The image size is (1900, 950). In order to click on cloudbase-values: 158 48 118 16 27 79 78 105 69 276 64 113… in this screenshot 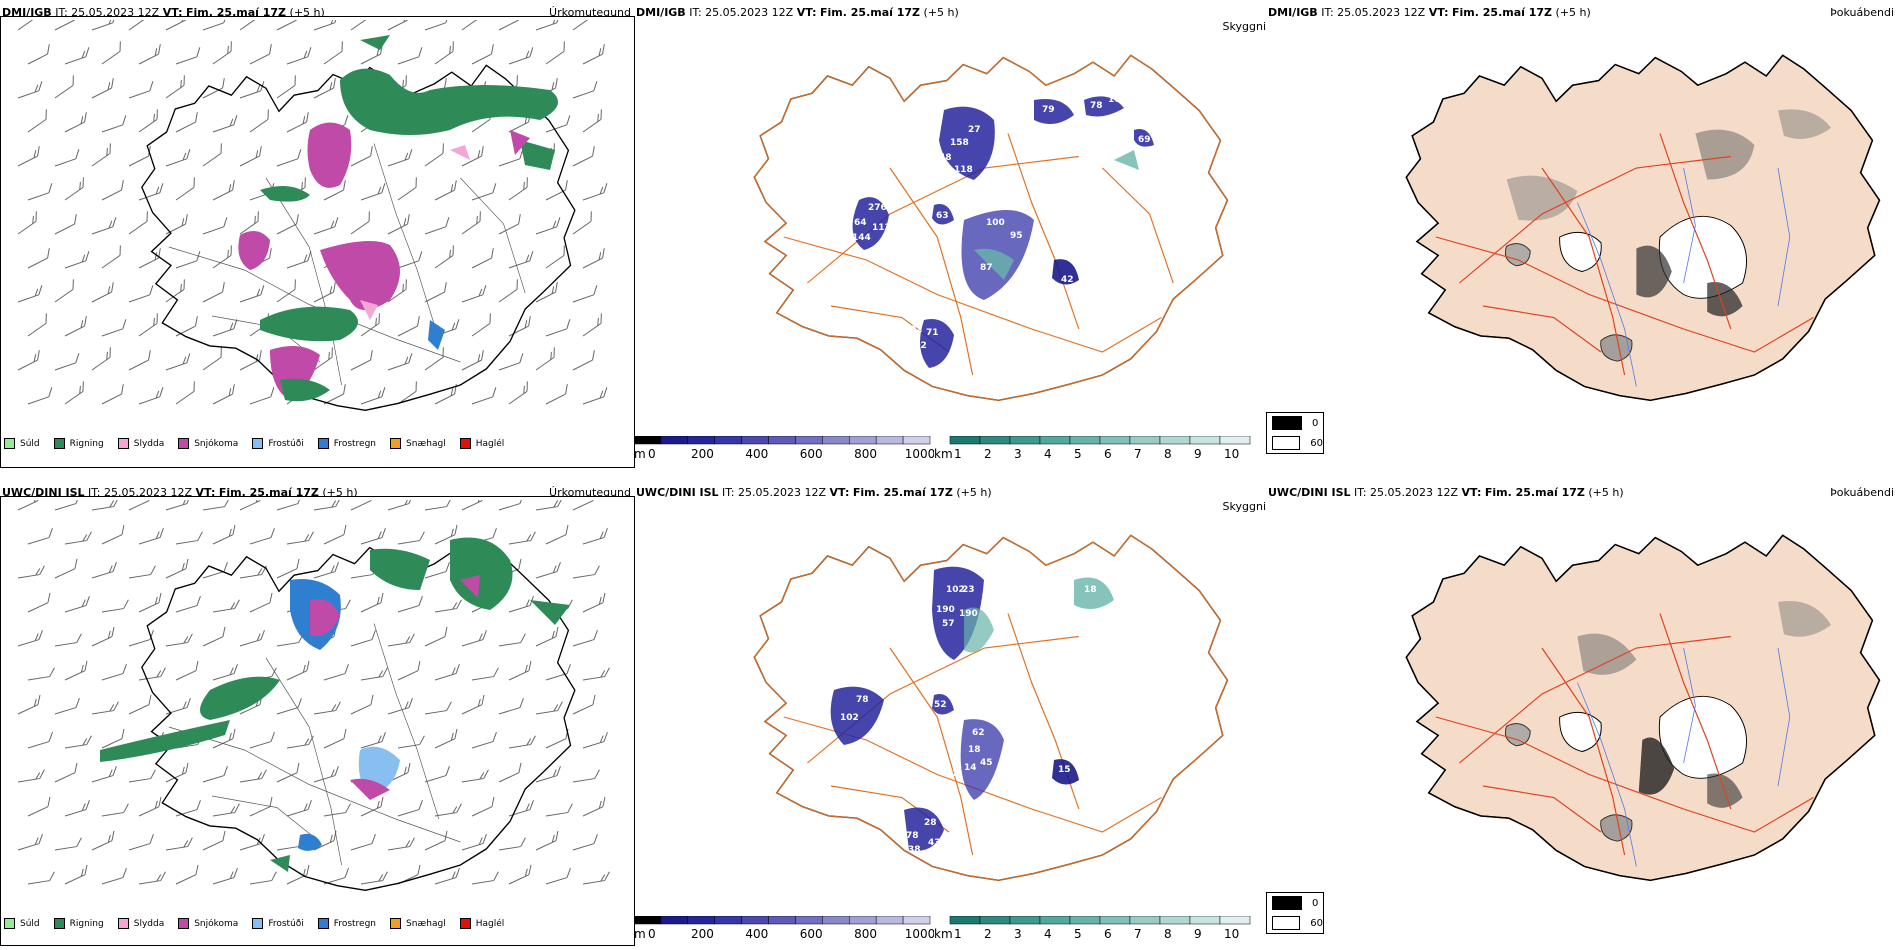, I will do `click(1001, 223)`.